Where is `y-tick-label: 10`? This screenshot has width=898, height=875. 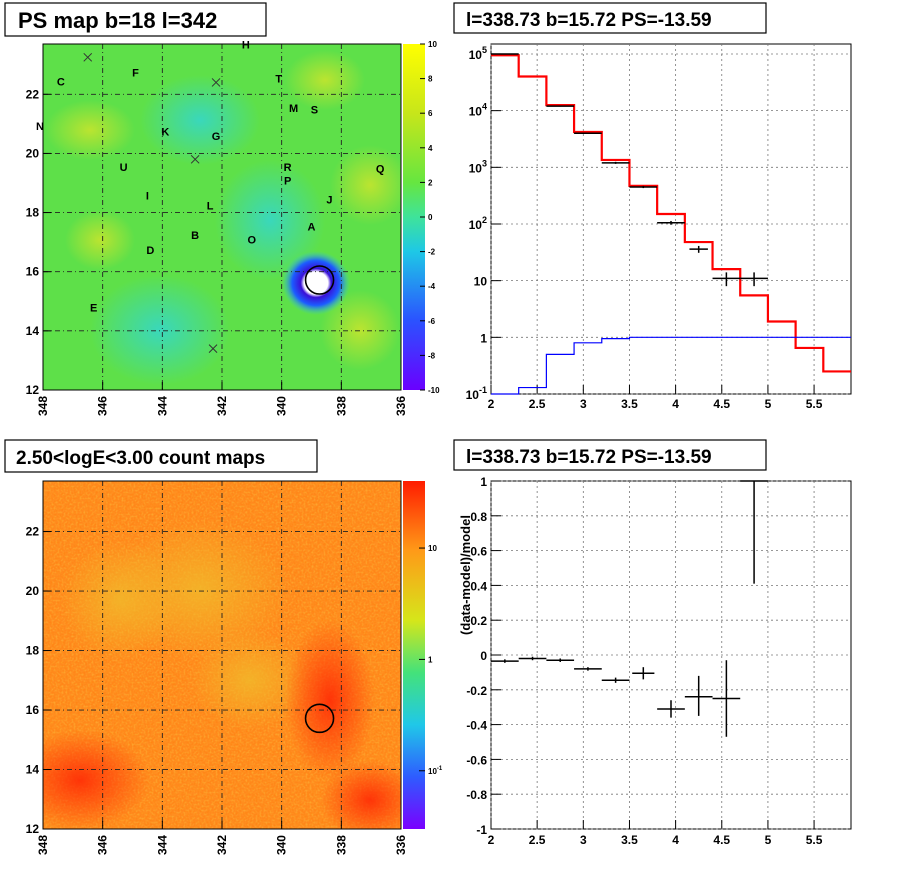
y-tick-label: 10 is located at coordinates (481, 282).